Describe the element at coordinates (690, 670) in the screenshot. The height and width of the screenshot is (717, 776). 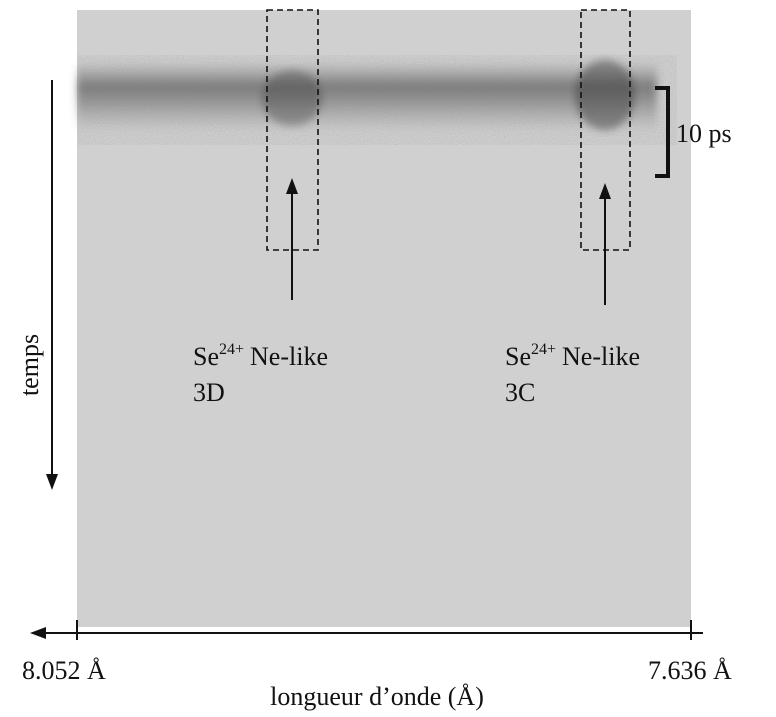
I see `right-wavelength: 7.636 Å` at that location.